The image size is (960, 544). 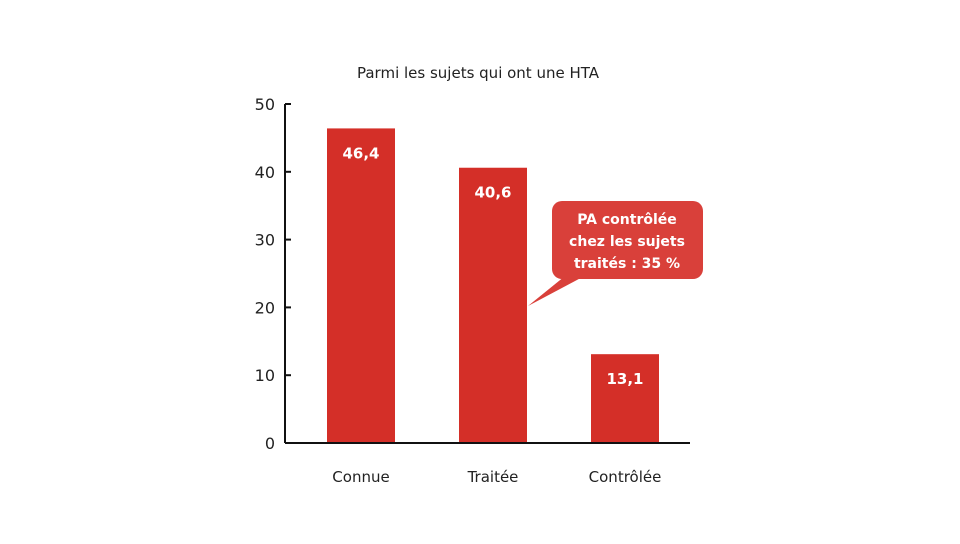 What do you see at coordinates (270, 443) in the screenshot?
I see `y-tick-label: 0` at bounding box center [270, 443].